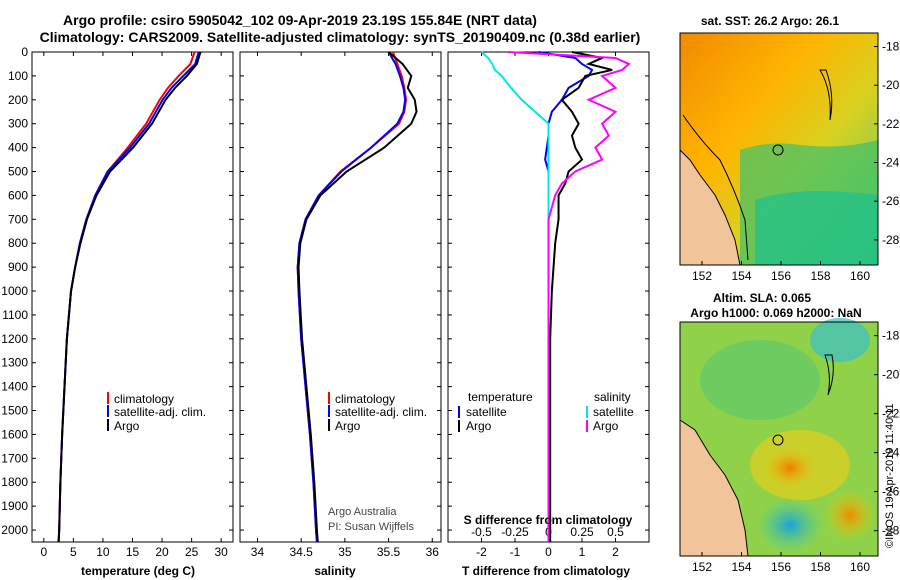 The image size is (900, 580). What do you see at coordinates (770, 21) in the screenshot?
I see `sst-map-title: sat. SST: 26.2 Argo: 26.1` at bounding box center [770, 21].